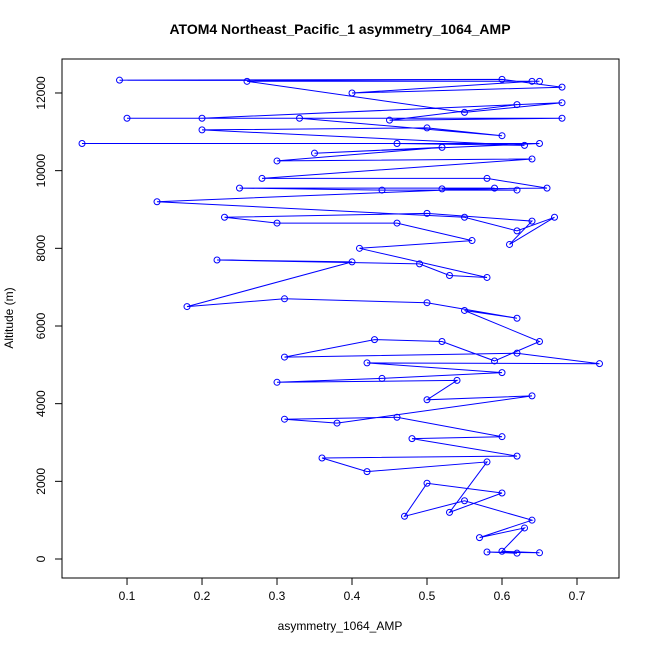 Image resolution: width=650 pixels, height=655 pixels. Describe the element at coordinates (41, 93) in the screenshot. I see `y-tick-label: 12000` at that location.